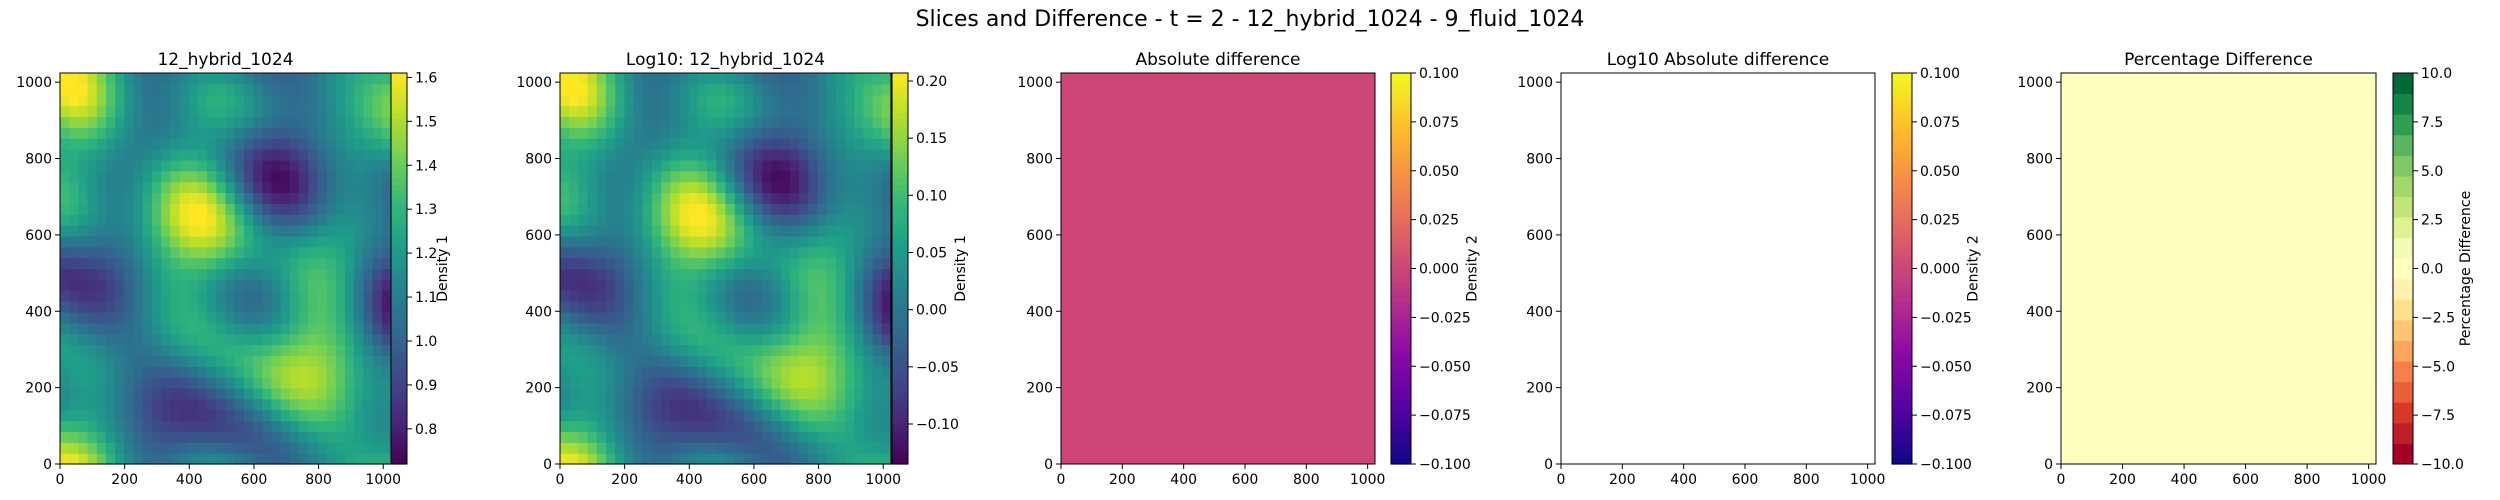 The image size is (2500, 500). Describe the element at coordinates (2432, 172) in the screenshot. I see `colorbar-tick-label: 5.0` at that location.